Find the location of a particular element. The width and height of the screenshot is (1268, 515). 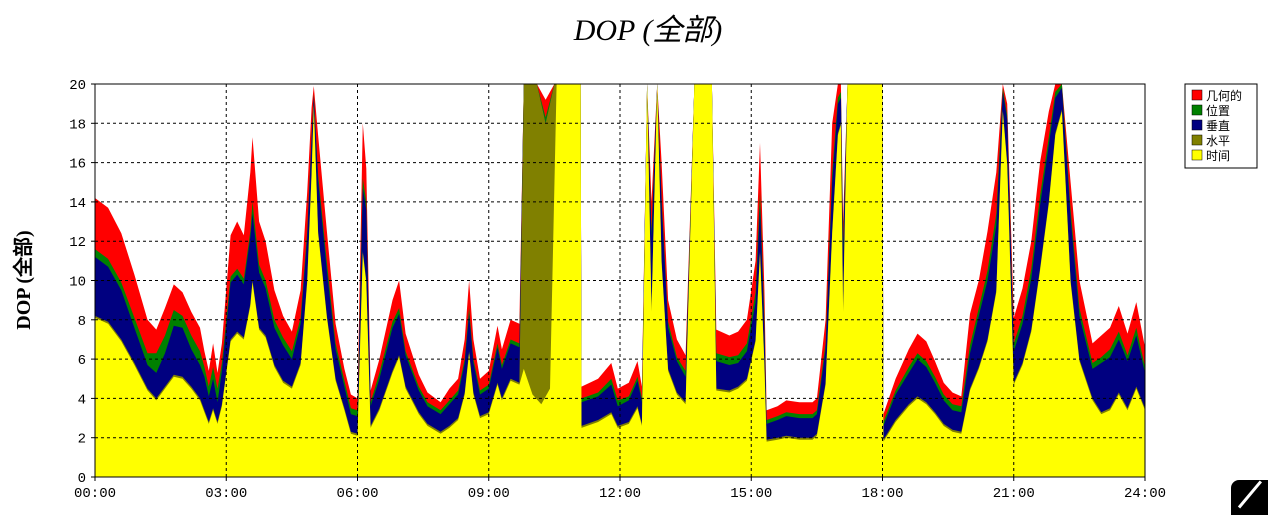

y-tick-label: 10 is located at coordinates (77, 283).